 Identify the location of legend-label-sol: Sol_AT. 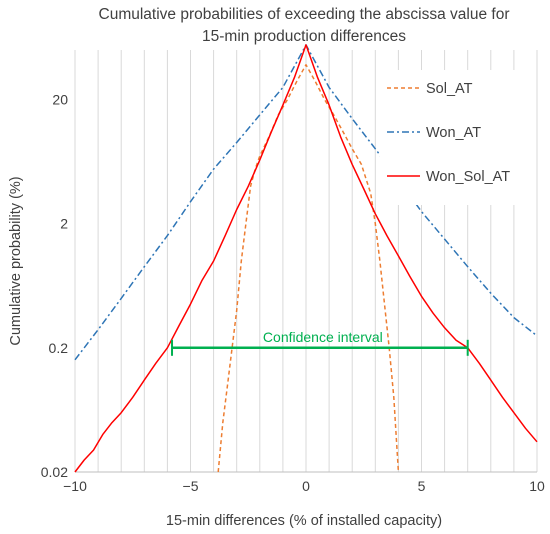
(449, 89).